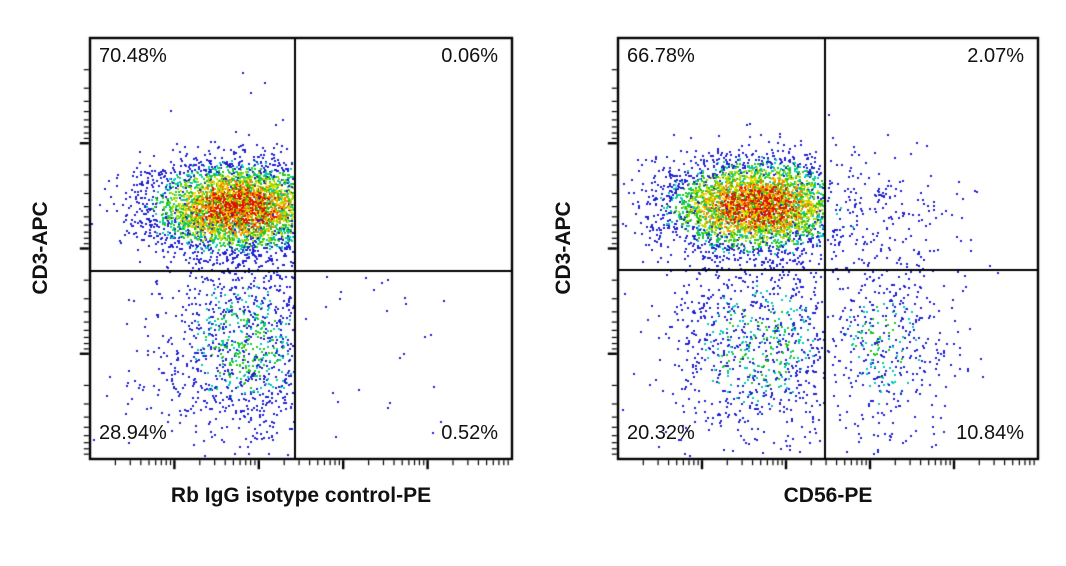 This screenshot has height=566, width=1066. What do you see at coordinates (133, 433) in the screenshot?
I see `left-panel-quadrant-label-bottom-left: 28.94%` at bounding box center [133, 433].